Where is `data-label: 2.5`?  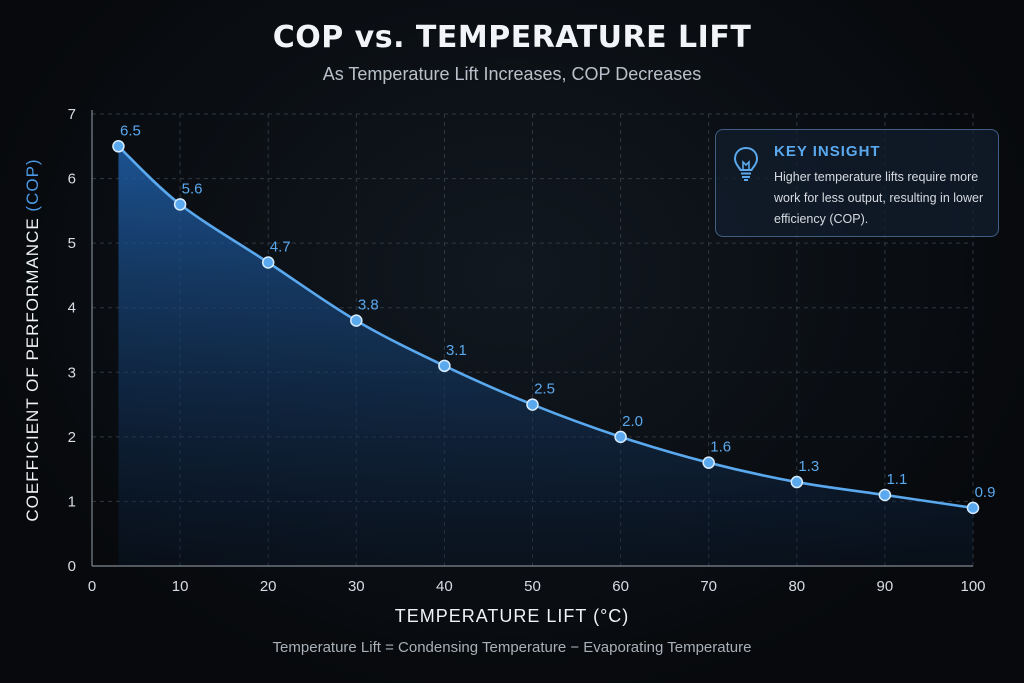
data-label: 2.5 is located at coordinates (544, 389).